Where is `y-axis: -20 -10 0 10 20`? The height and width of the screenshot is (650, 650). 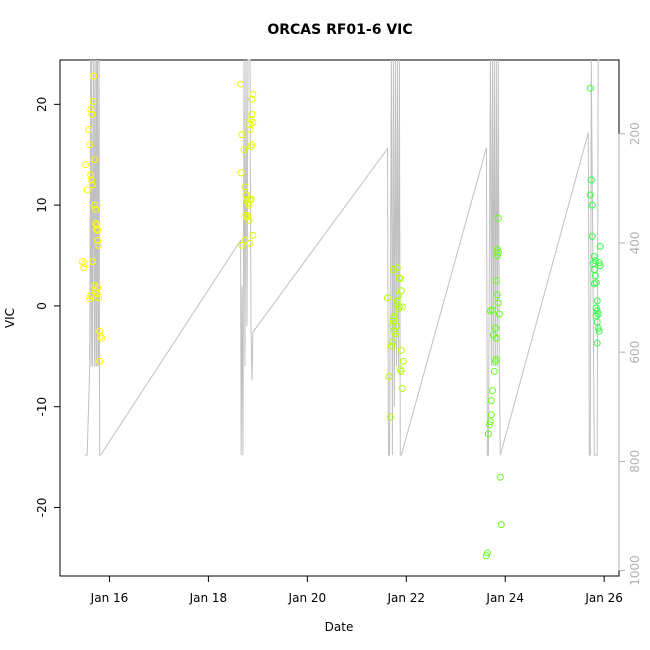 y-axis: -20 -10 0 10 20 is located at coordinates (48, 307).